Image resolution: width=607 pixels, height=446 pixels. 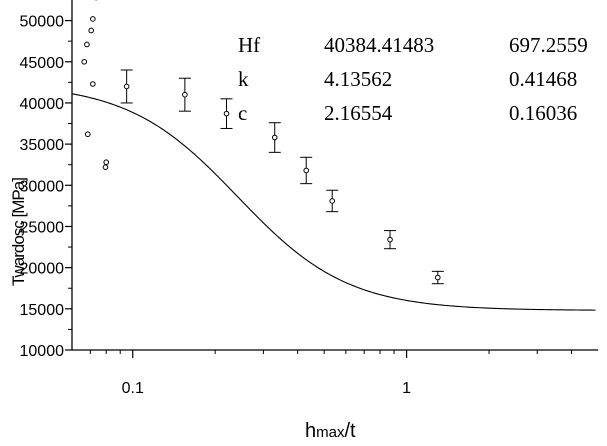 I want to click on x-axis-label: hmax/t, so click(x=330, y=431).